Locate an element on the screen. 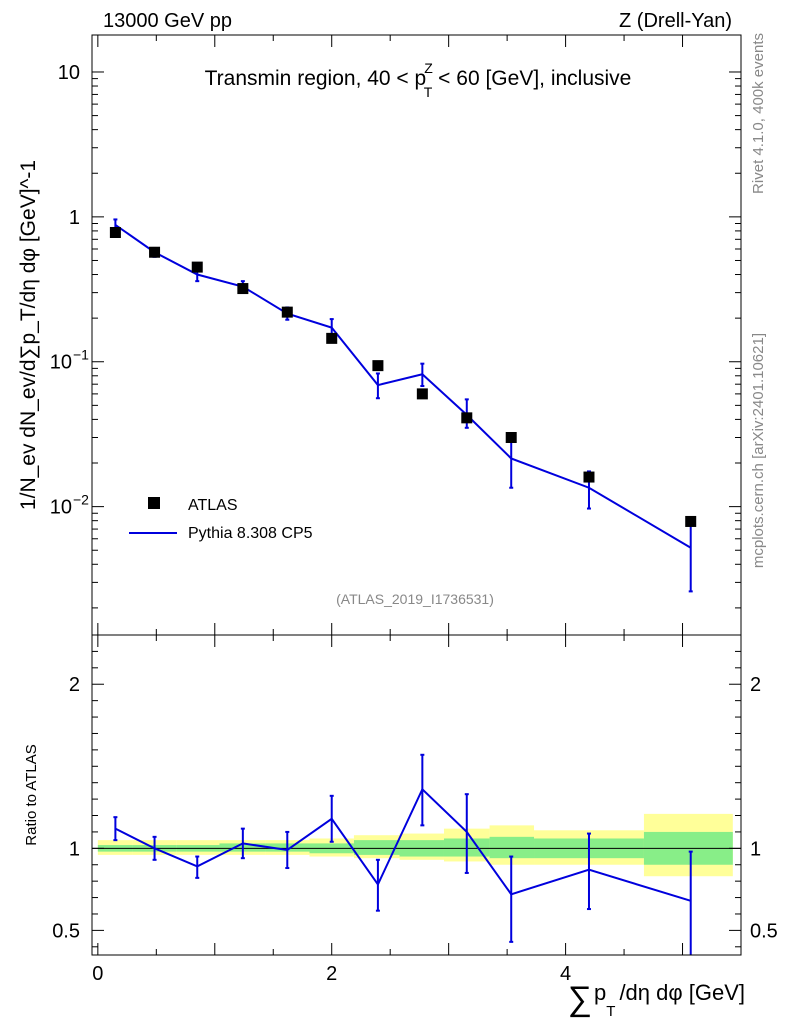 The width and height of the screenshot is (786, 1024). ratio-y-tick-label-right: 1 is located at coordinates (755, 849).